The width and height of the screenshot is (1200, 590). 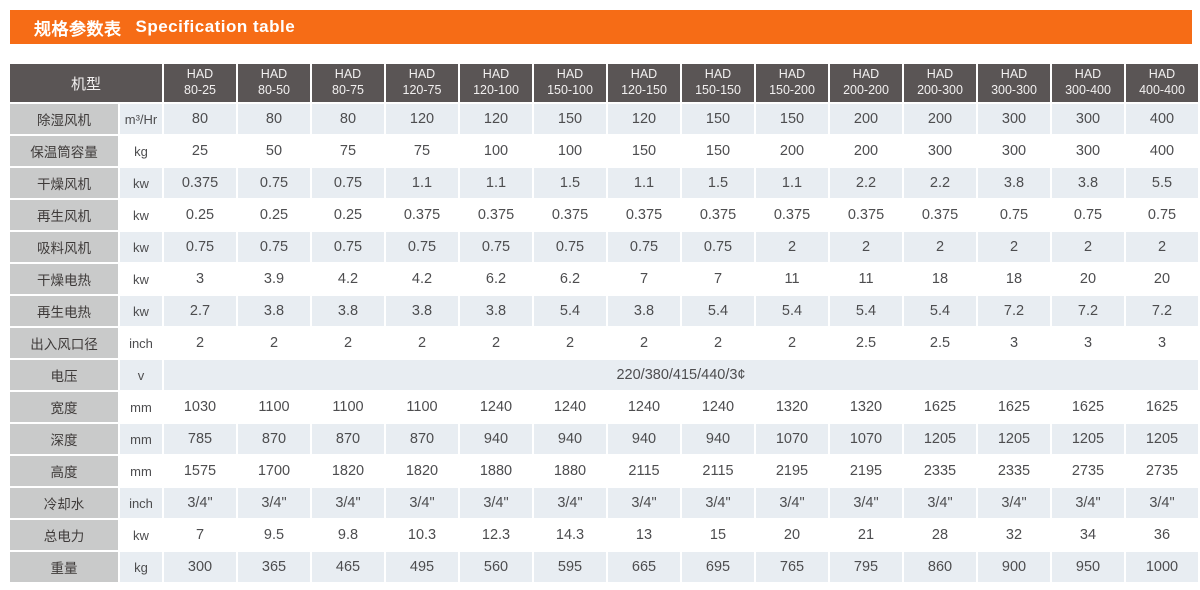 I want to click on spec-value: 2115, so click(x=644, y=471).